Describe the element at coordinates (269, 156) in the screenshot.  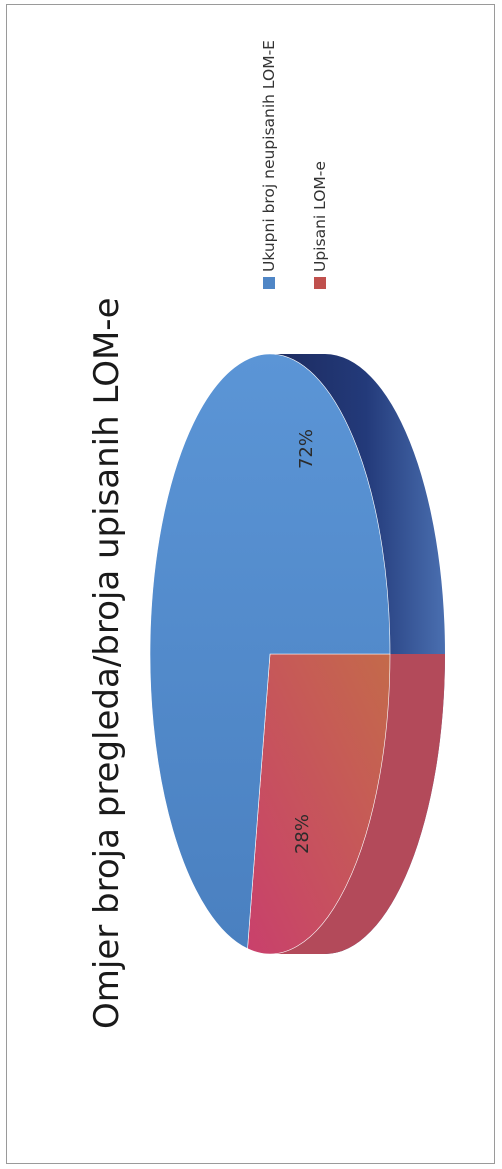
I see `legend-entry-0: Ukupni broj neupisanih LOM-E` at that location.